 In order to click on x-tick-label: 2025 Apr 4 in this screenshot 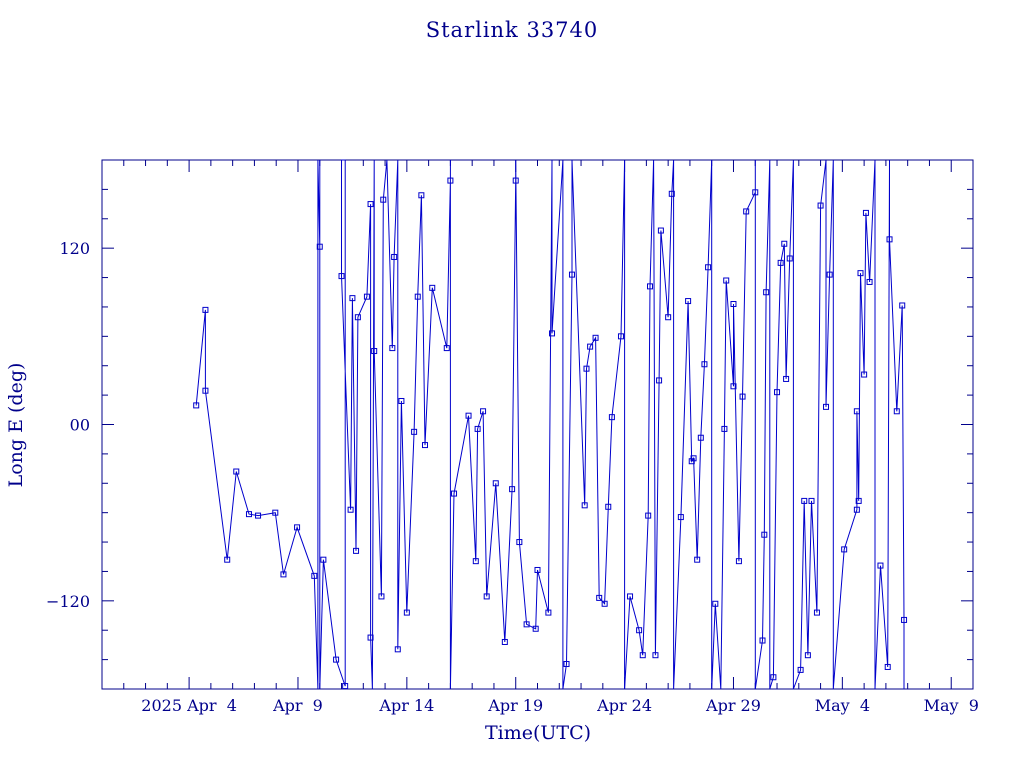, I will do `click(189, 705)`.